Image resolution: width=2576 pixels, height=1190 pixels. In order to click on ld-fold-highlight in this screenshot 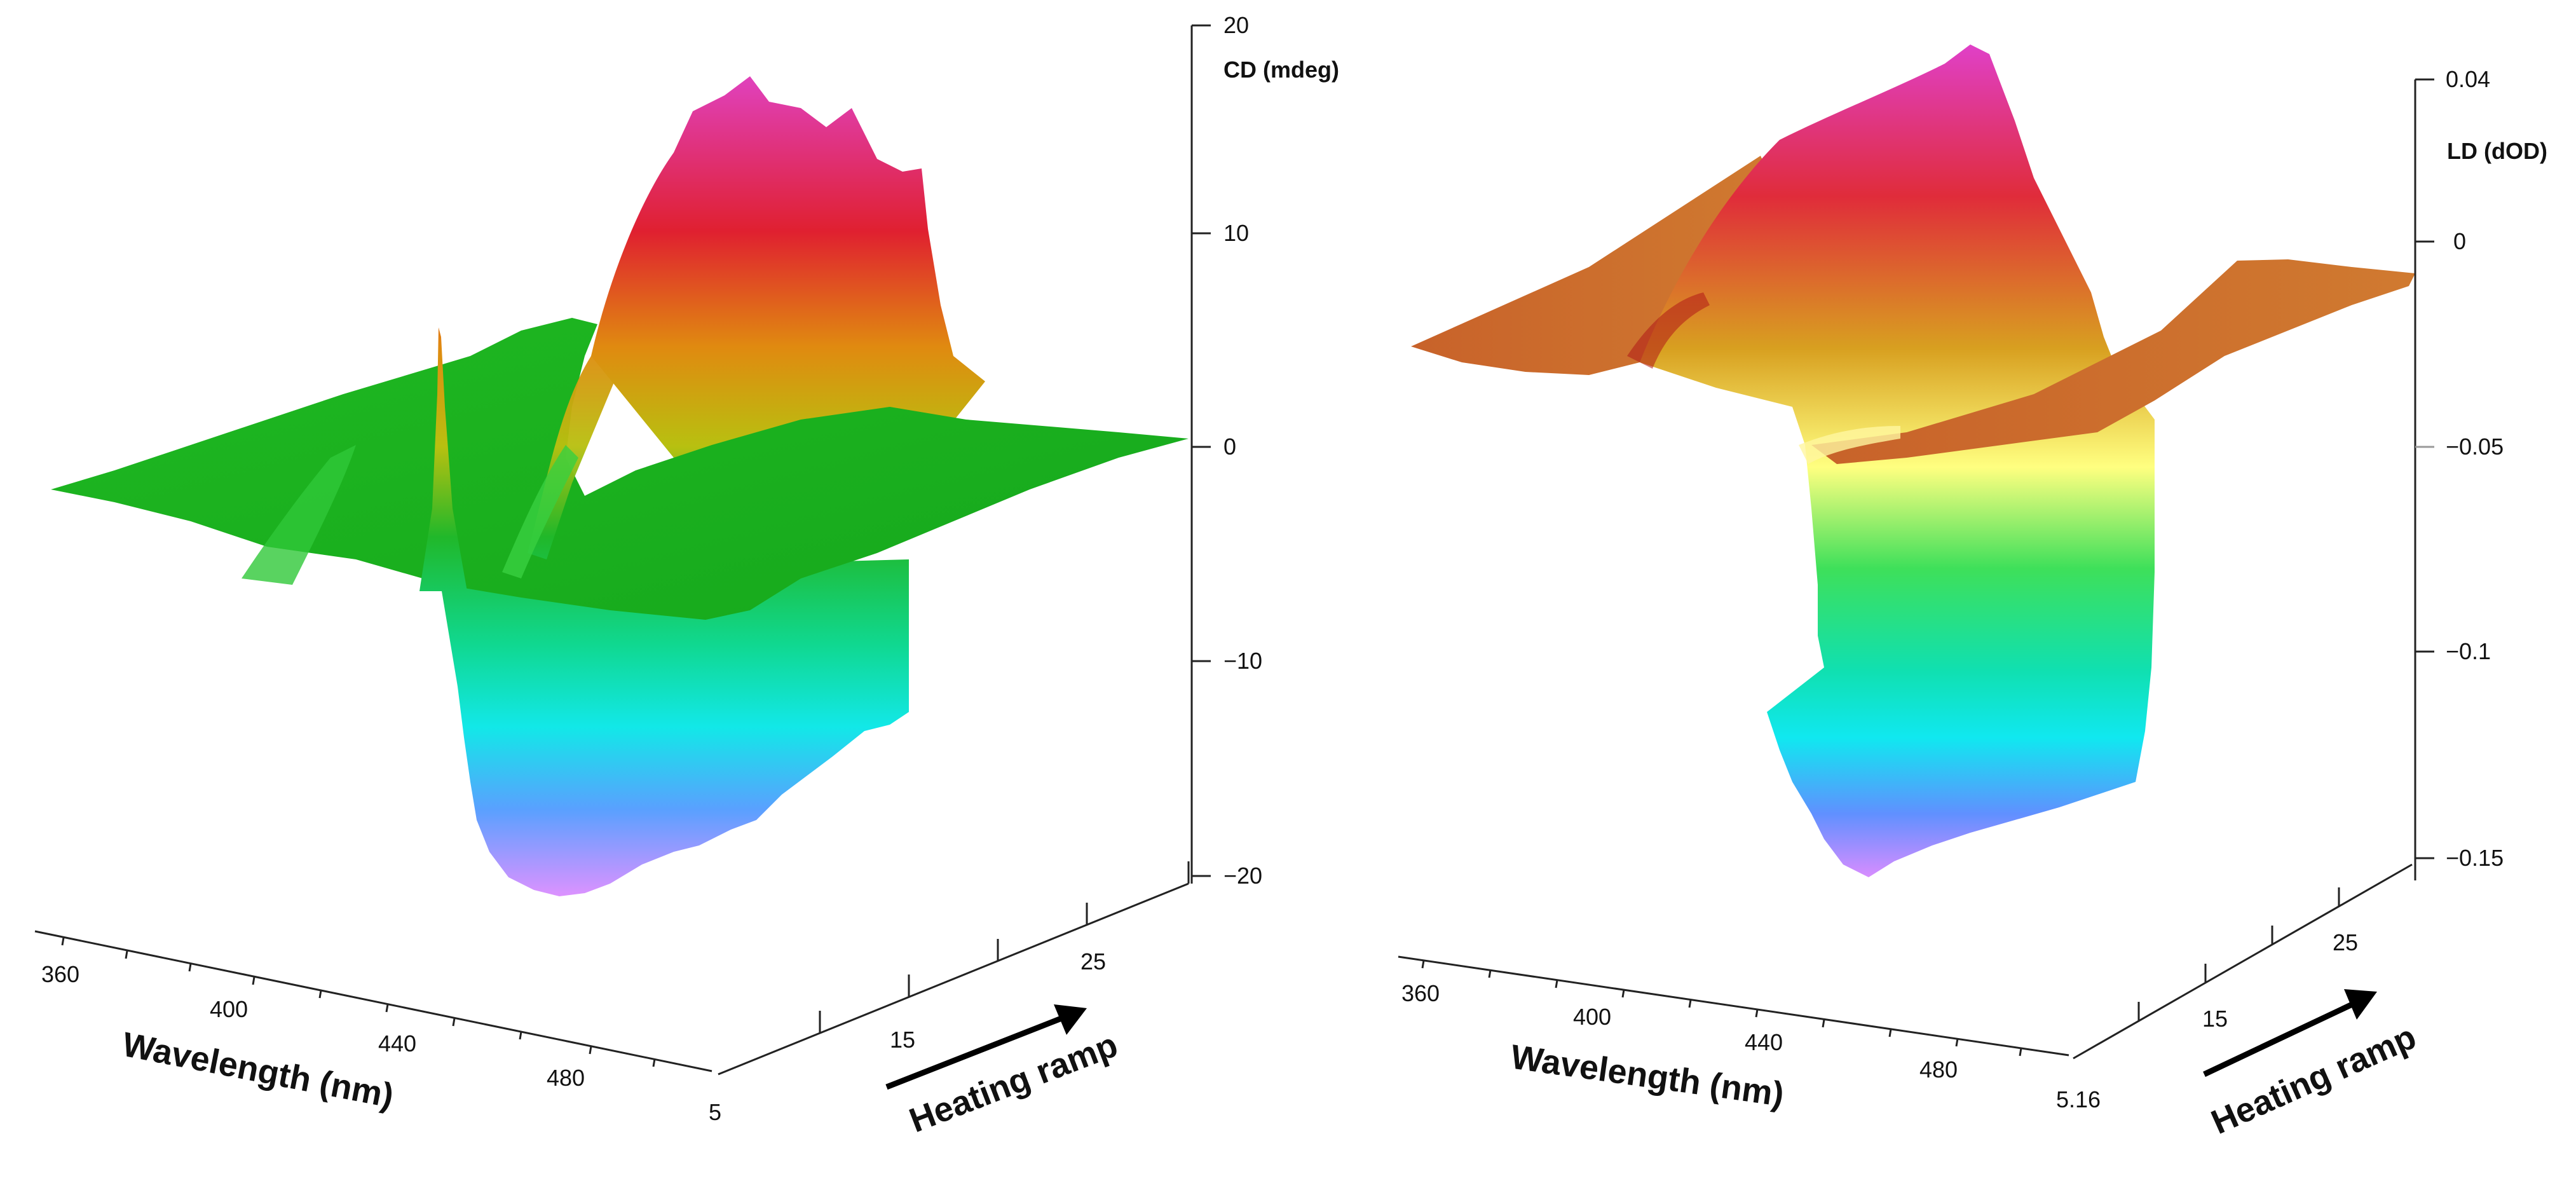, I will do `click(1849, 445)`.